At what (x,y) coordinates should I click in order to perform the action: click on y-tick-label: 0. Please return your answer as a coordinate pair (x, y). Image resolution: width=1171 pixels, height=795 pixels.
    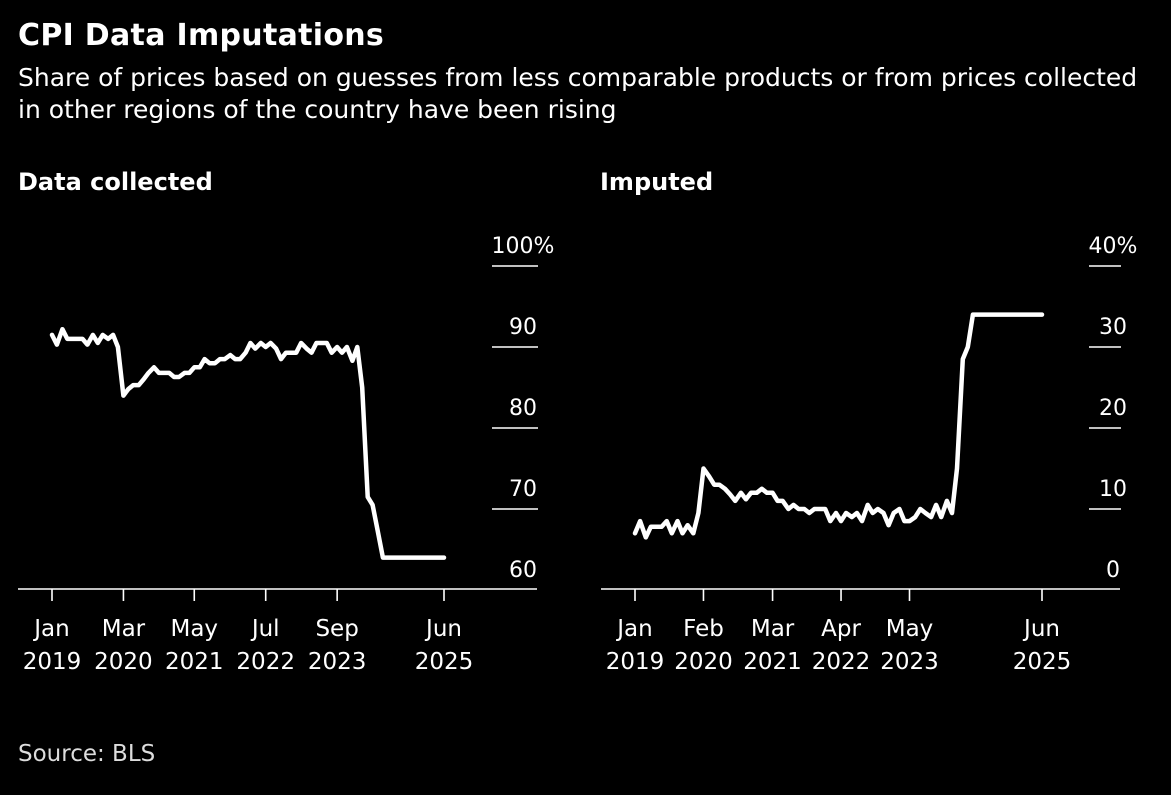
    Looking at the image, I should click on (1113, 570).